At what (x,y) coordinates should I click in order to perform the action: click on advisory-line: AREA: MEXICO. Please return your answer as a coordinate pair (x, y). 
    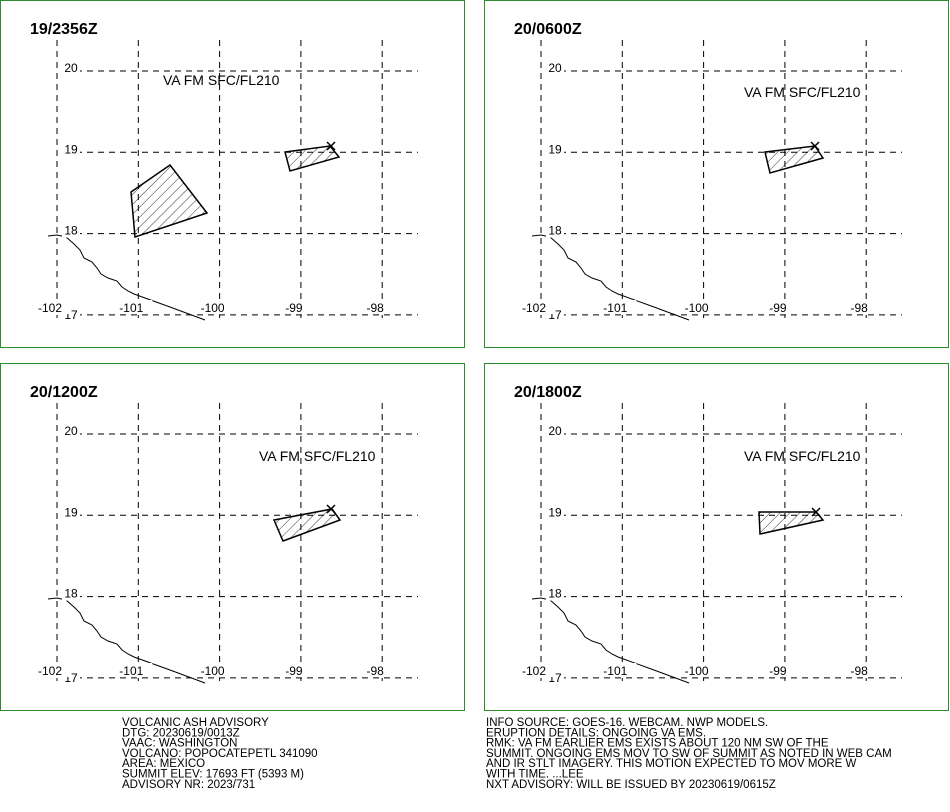
    Looking at the image, I should click on (163, 764).